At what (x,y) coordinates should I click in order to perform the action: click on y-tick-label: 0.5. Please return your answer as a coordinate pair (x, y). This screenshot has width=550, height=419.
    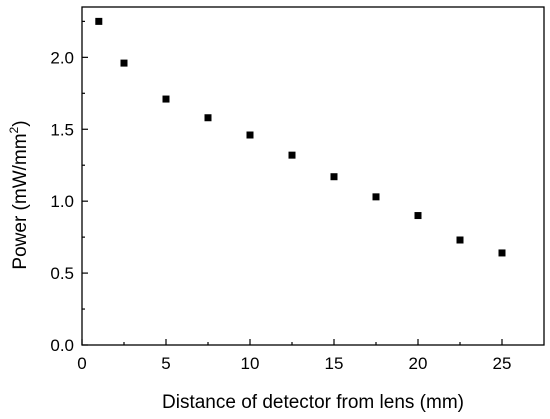
    Looking at the image, I should click on (62, 273).